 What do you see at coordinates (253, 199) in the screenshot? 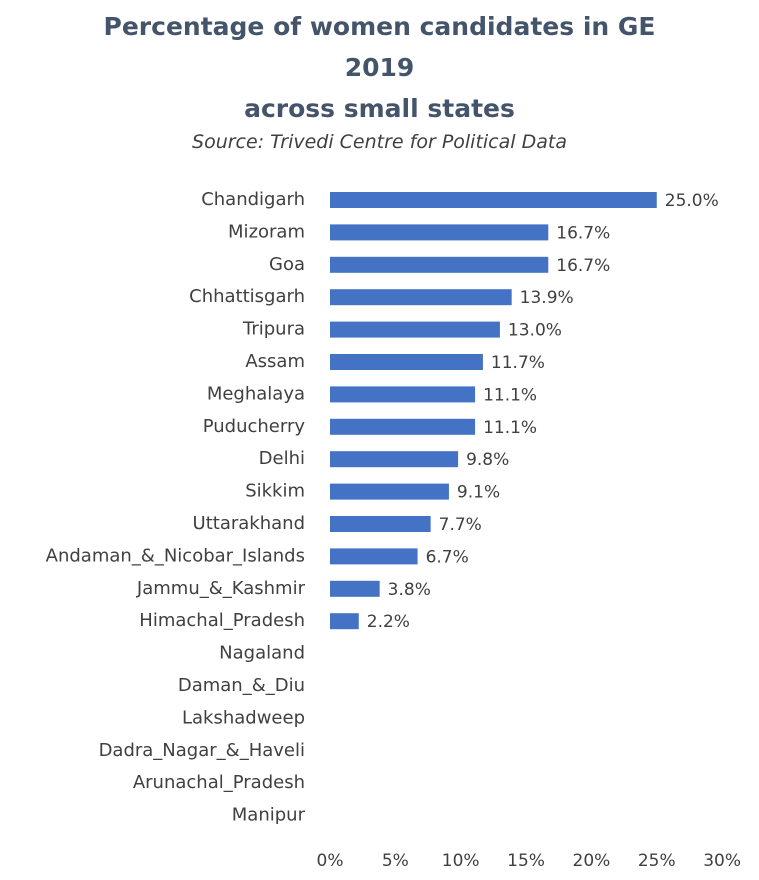
I see `category-label: Chandigarh` at bounding box center [253, 199].